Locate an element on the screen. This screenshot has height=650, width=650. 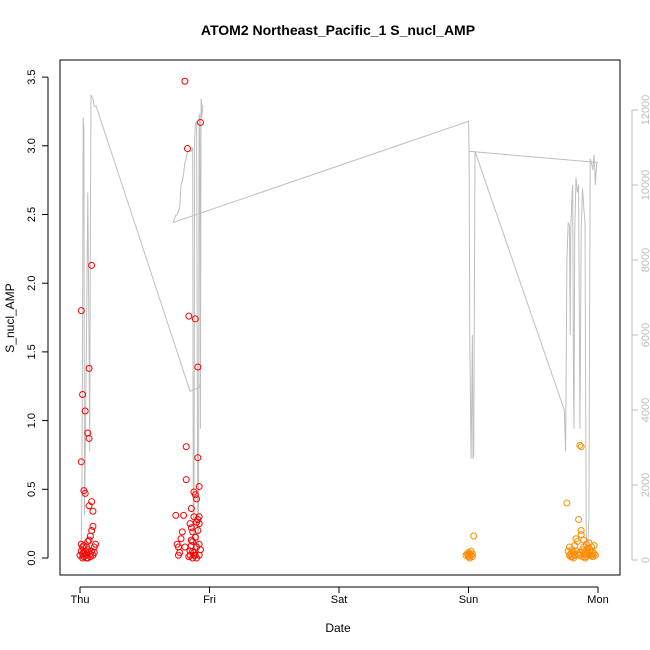
y-tick-label: 2.5 is located at coordinates (32, 214).